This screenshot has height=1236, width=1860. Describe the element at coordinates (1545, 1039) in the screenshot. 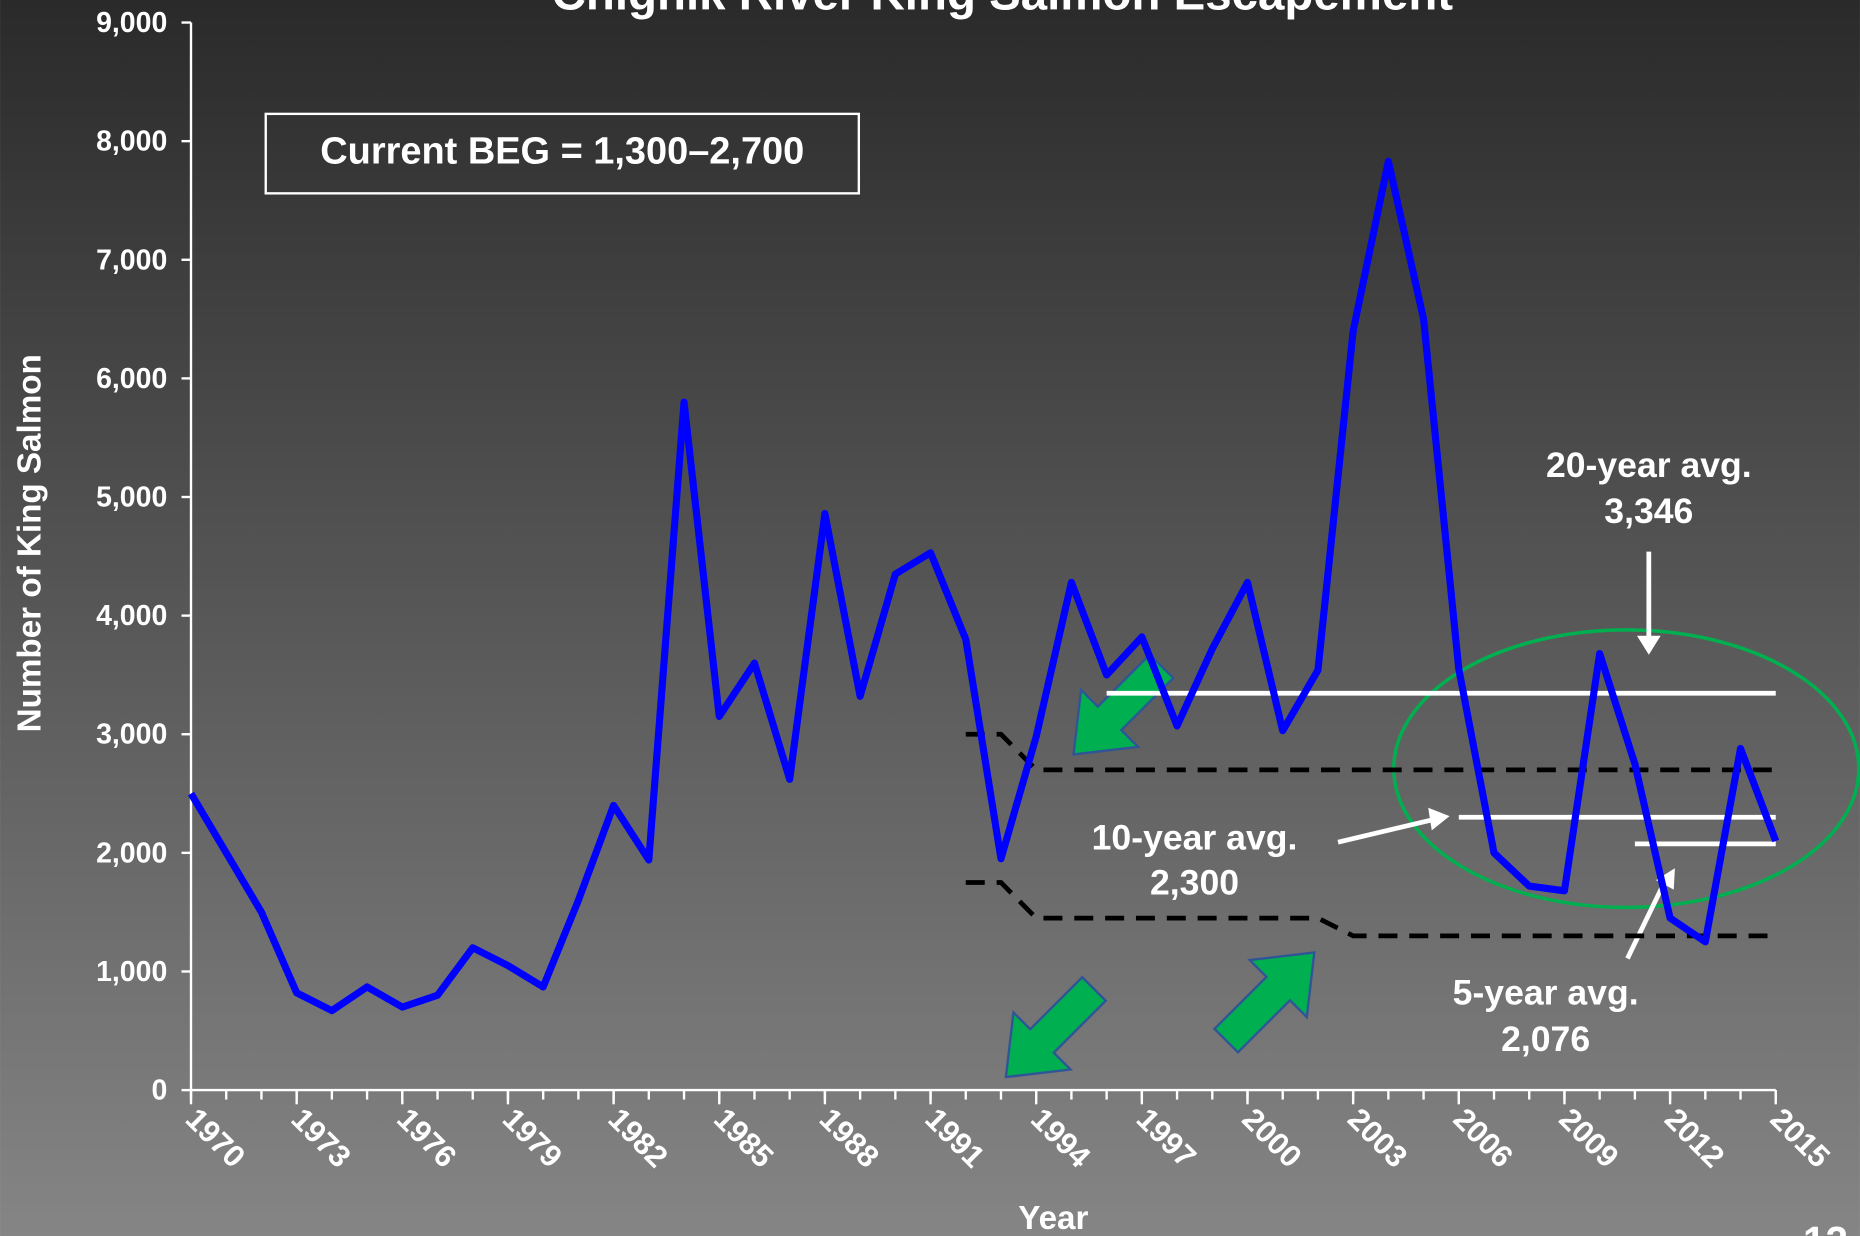

I see `average-value-label: 2,076` at that location.